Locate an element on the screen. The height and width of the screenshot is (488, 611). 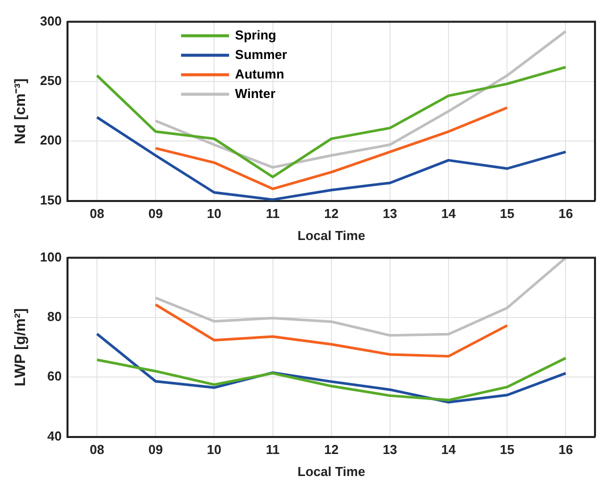
y-axis-title: Nd [cm⁻³] is located at coordinates (21, 111).